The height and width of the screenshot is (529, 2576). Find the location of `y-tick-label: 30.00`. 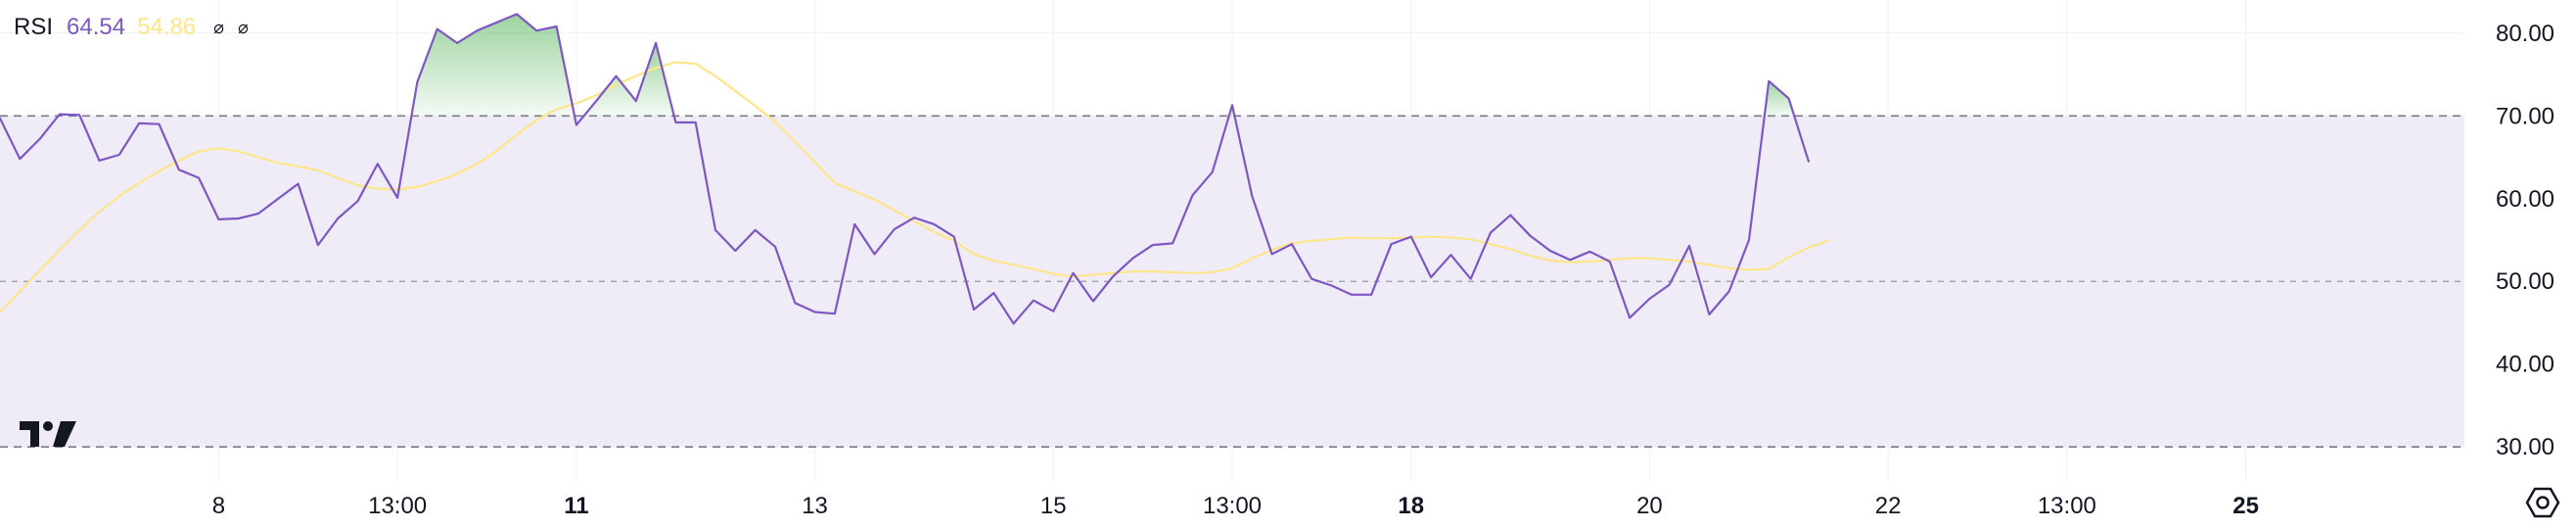

y-tick-label: 30.00 is located at coordinates (2525, 447).